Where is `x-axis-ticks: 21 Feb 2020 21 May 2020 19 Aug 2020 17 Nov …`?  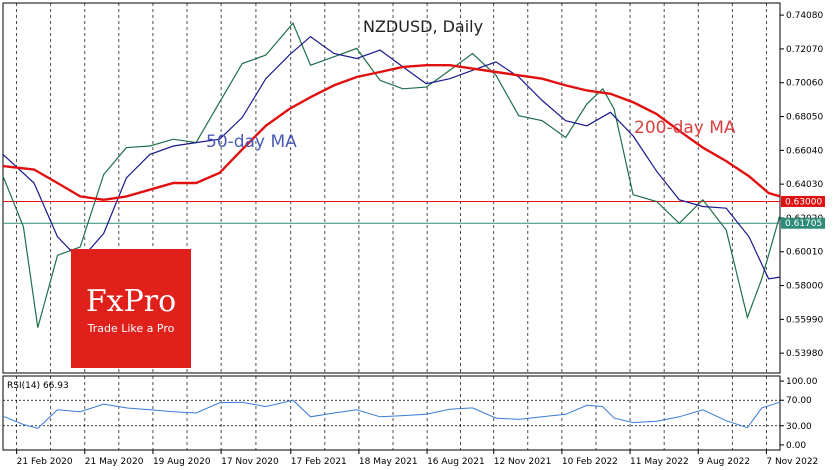
x-axis-ticks: 21 Feb 2020 21 May 2020 19 Aug 2020 17 Nov … is located at coordinates (417, 458).